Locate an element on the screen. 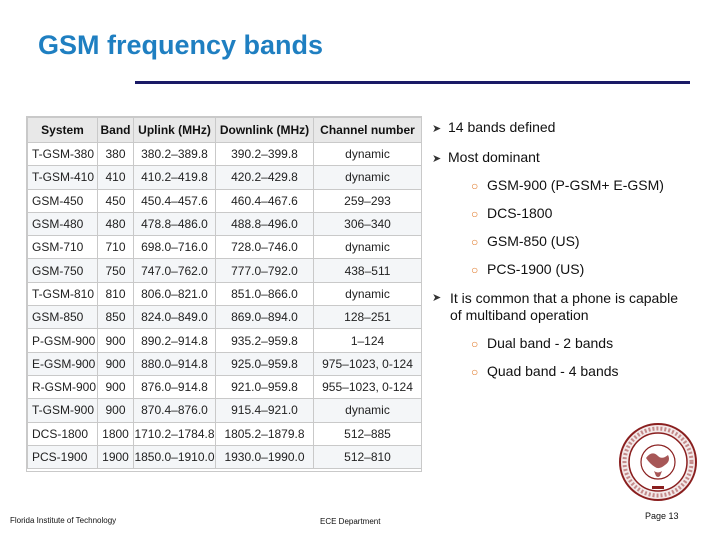 This screenshot has width=720, height=540. table-row: GSM-850 850 824.0–849.0 869.0–894.0 128–251 is located at coordinates (224, 317).